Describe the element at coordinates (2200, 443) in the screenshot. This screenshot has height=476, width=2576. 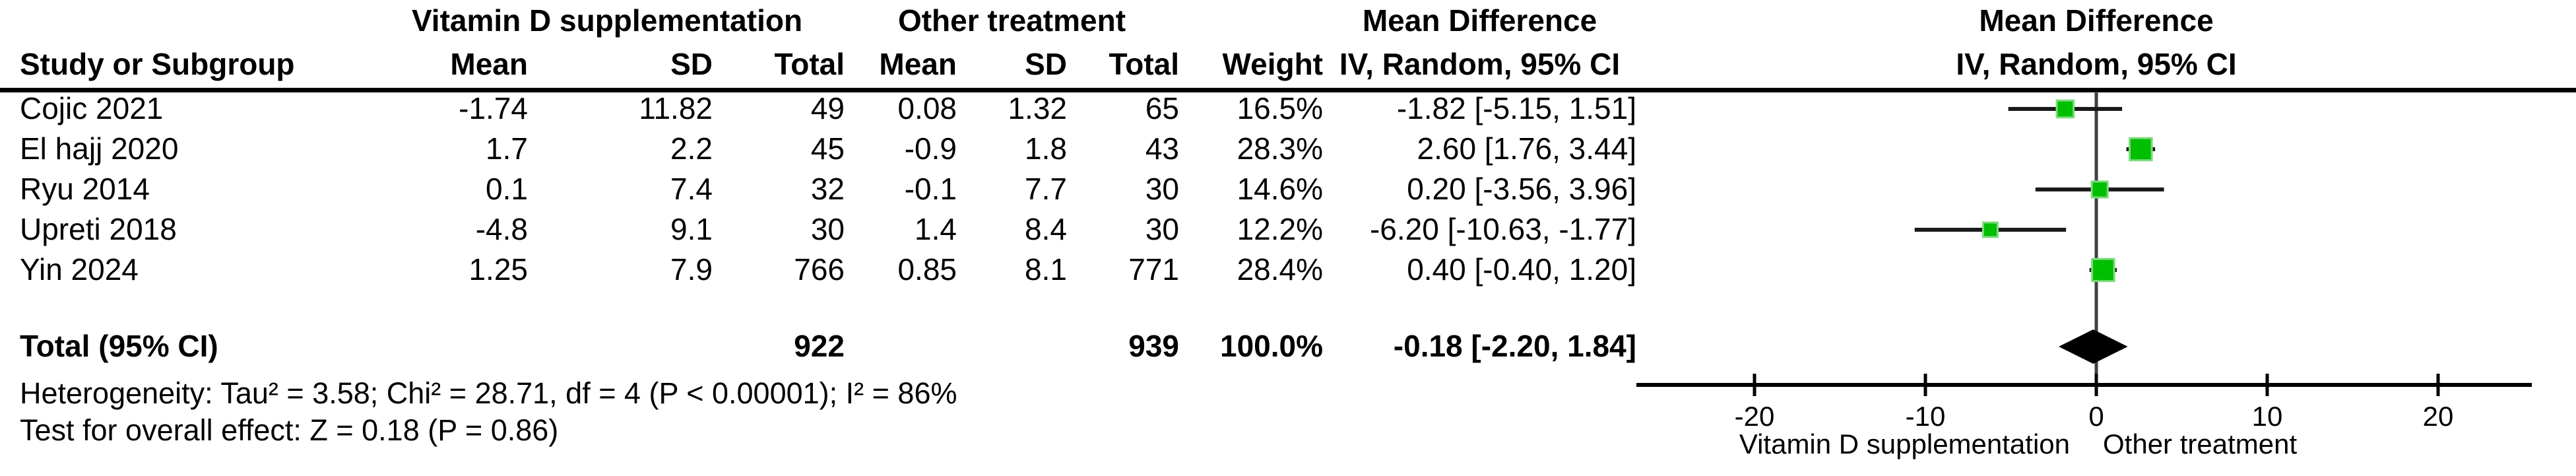
I see `favours-right-label: Other treatment` at that location.